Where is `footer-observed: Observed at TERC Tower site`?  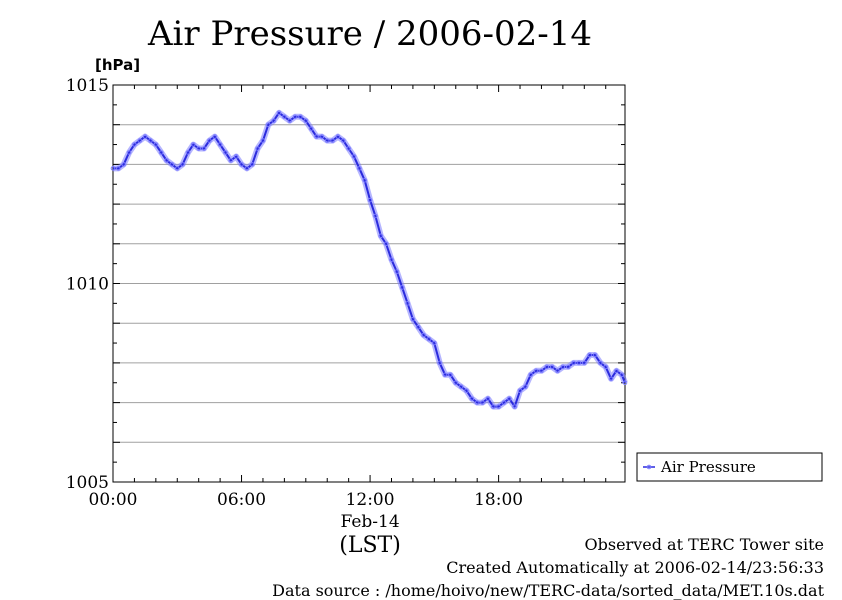
footer-observed: Observed at TERC Tower site is located at coordinates (704, 544).